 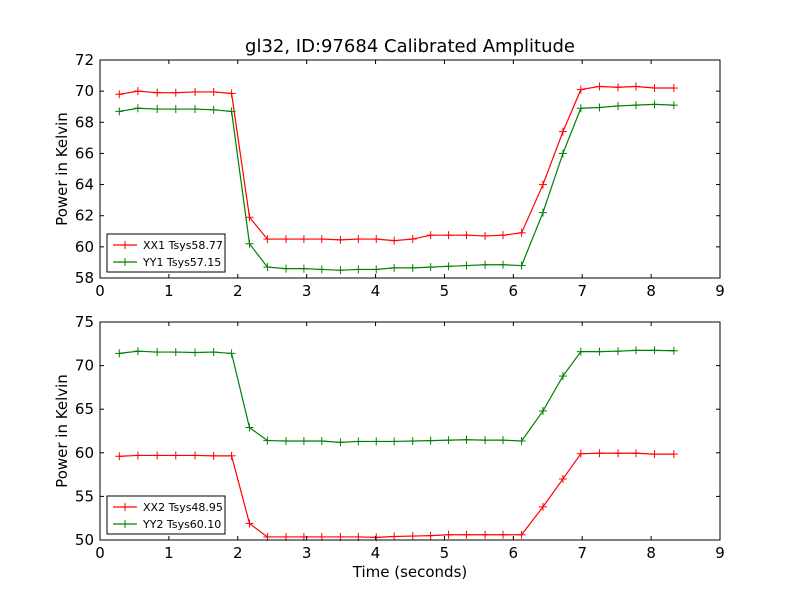 I want to click on legend-label: YY1 Tsys57.15, so click(x=181, y=262).